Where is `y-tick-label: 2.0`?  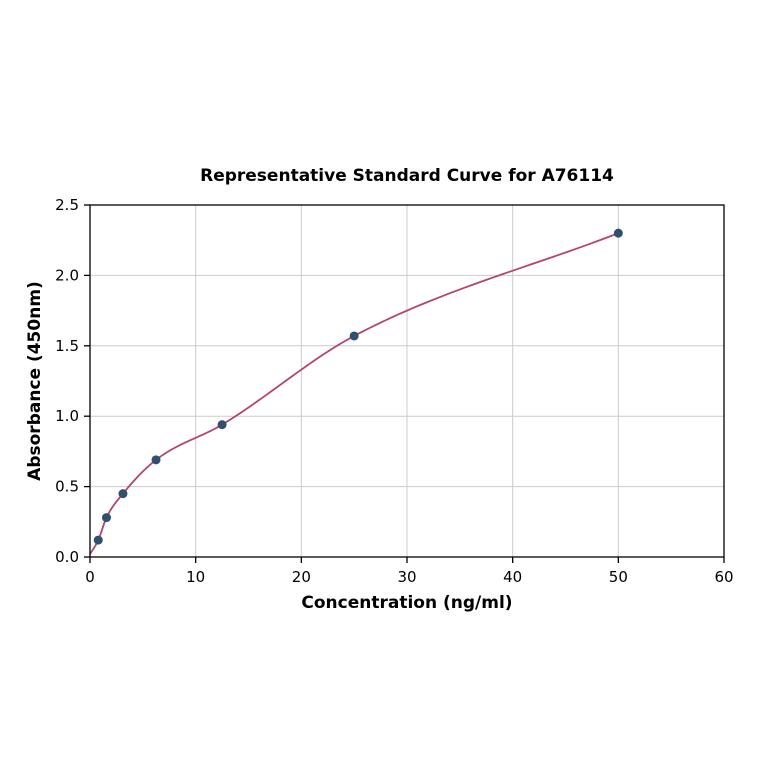
y-tick-label: 2.0 is located at coordinates (67, 275).